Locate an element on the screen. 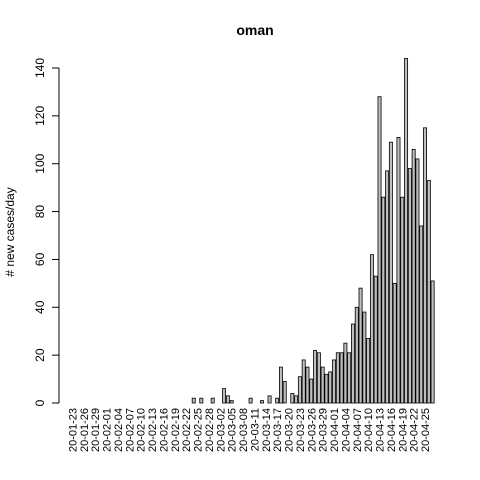  x-tick-label: 20-03-23 is located at coordinates (301, 430).